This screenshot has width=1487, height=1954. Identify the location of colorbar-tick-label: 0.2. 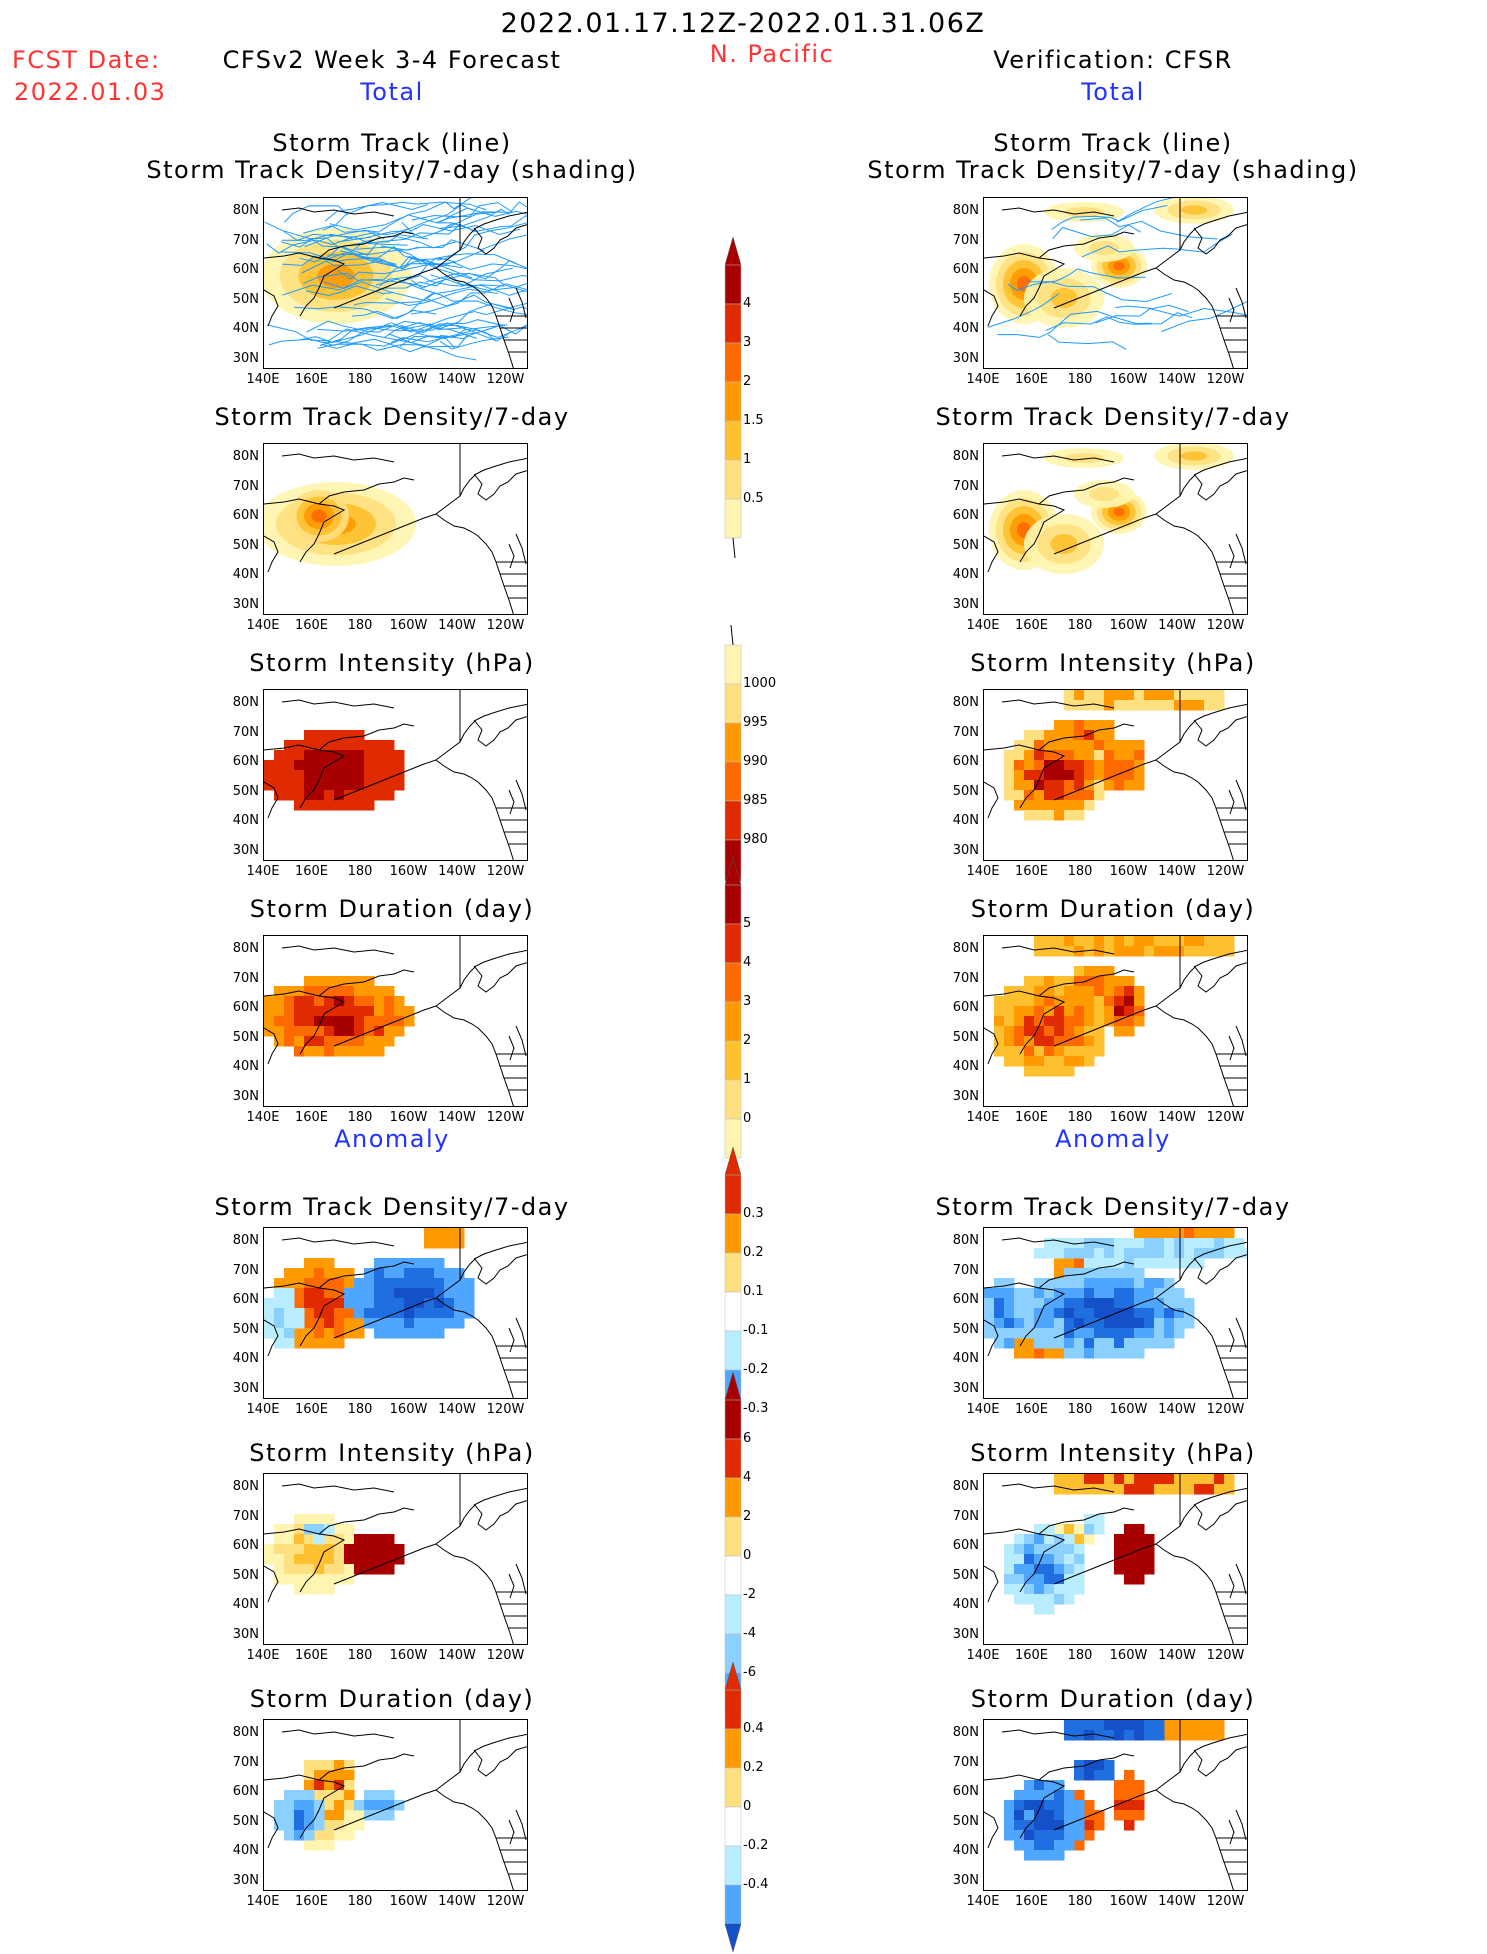
(753, 1767).